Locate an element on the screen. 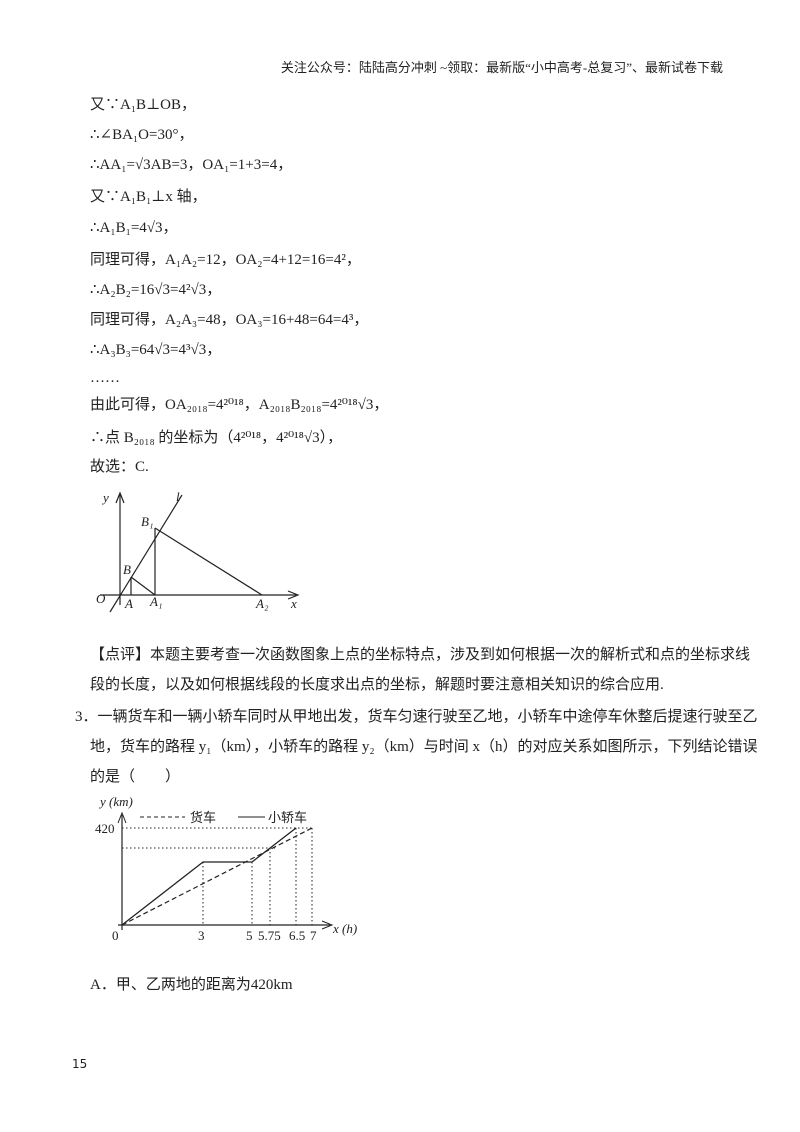 This screenshot has height=1132, width=800. figure-label: O is located at coordinates (101, 598).